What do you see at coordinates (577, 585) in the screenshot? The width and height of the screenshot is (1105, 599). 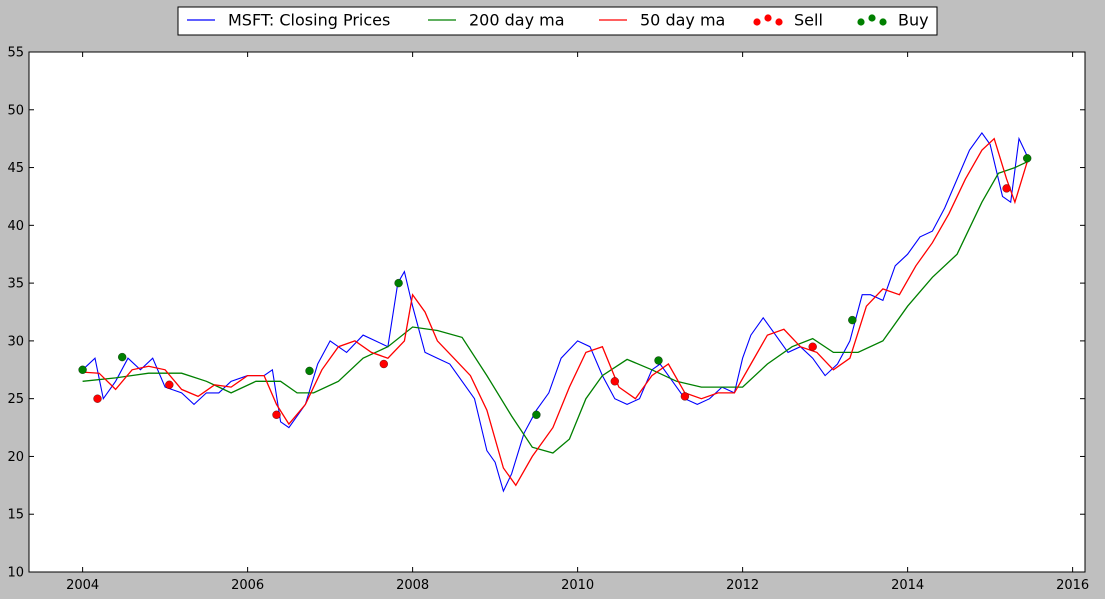 I see `x-tick-label: 2010` at bounding box center [577, 585].